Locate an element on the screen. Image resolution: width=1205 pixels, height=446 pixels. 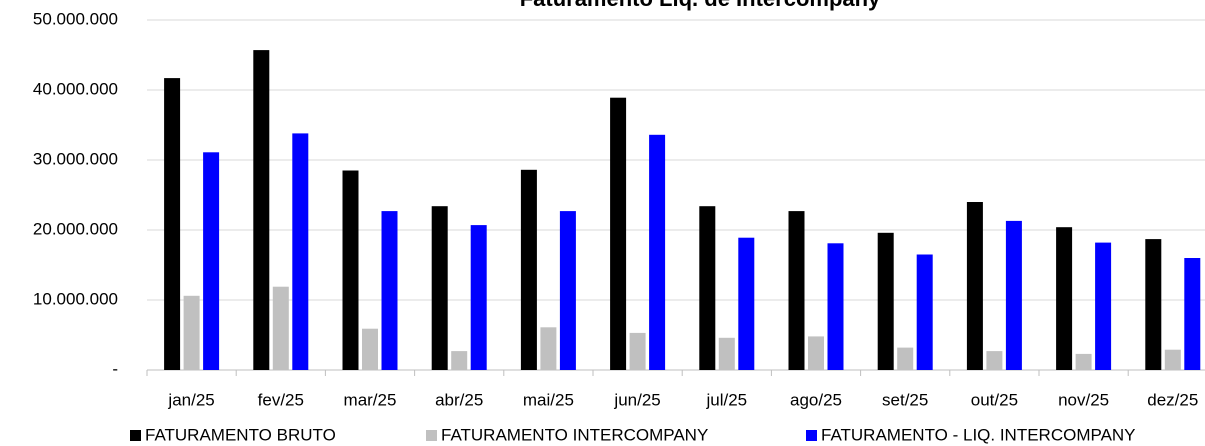
y-tick-label: 30.000.000 is located at coordinates (75, 158).